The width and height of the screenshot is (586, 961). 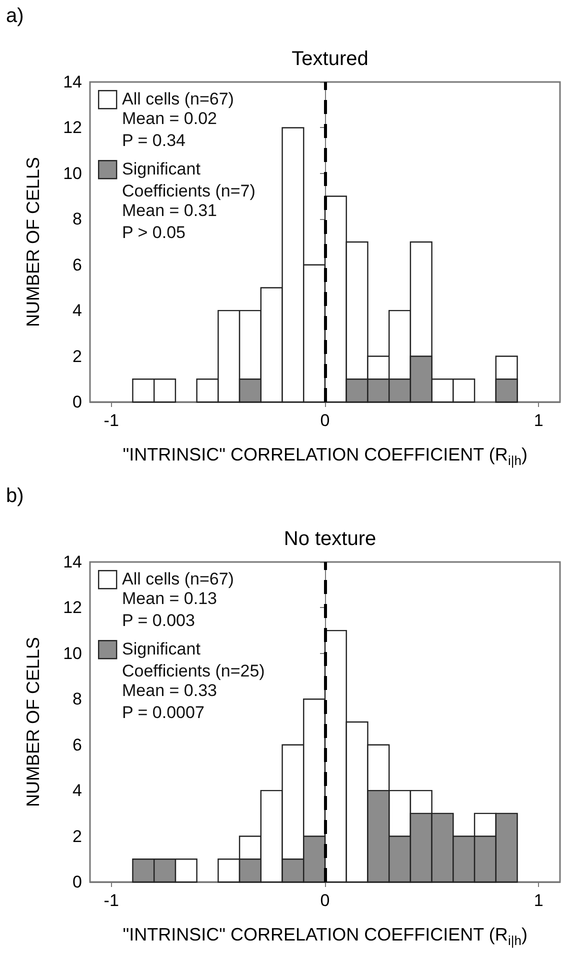 I want to click on annotation: Mean = 0.13, so click(x=169, y=598).